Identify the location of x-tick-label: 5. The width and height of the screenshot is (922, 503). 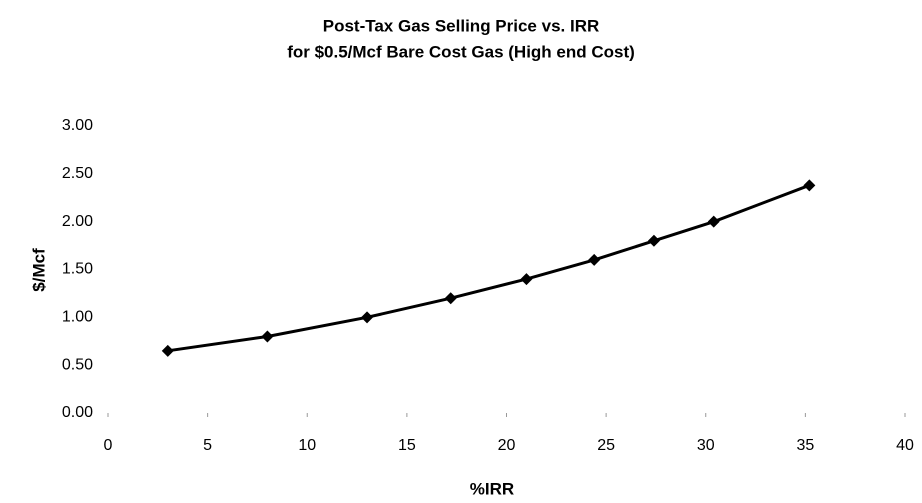
(207, 445).